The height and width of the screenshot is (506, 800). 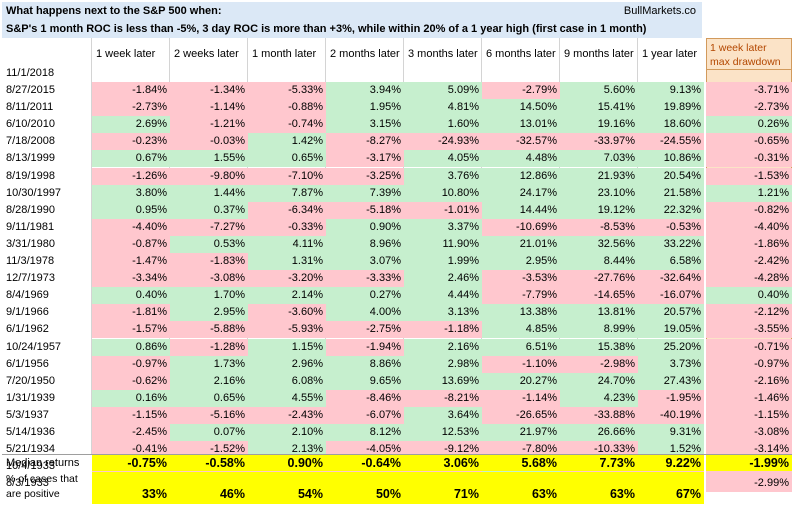 I want to click on drawdown-cell: -0.82%, so click(x=749, y=210).